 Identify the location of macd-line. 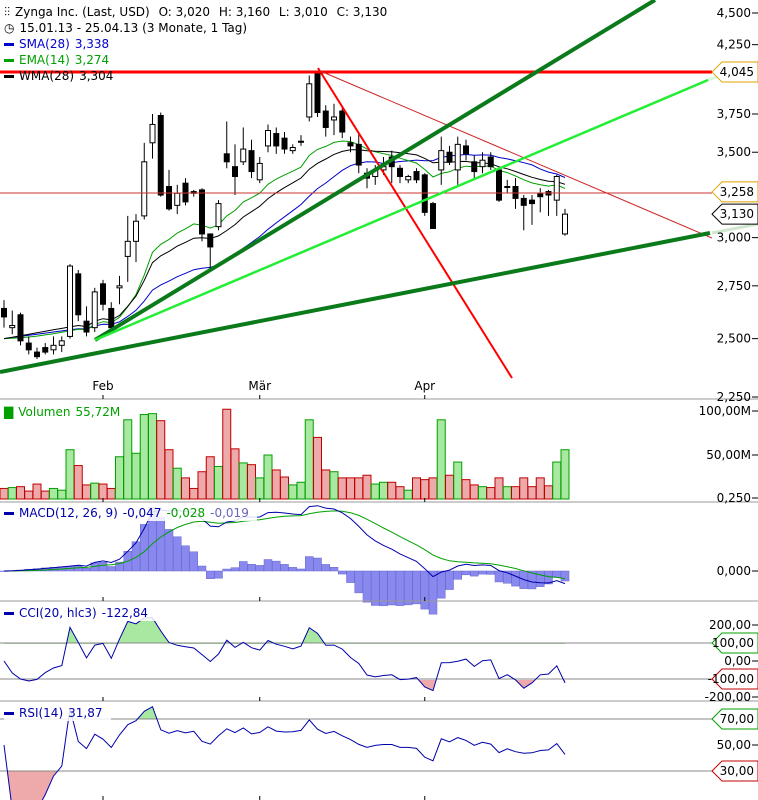
(284, 545).